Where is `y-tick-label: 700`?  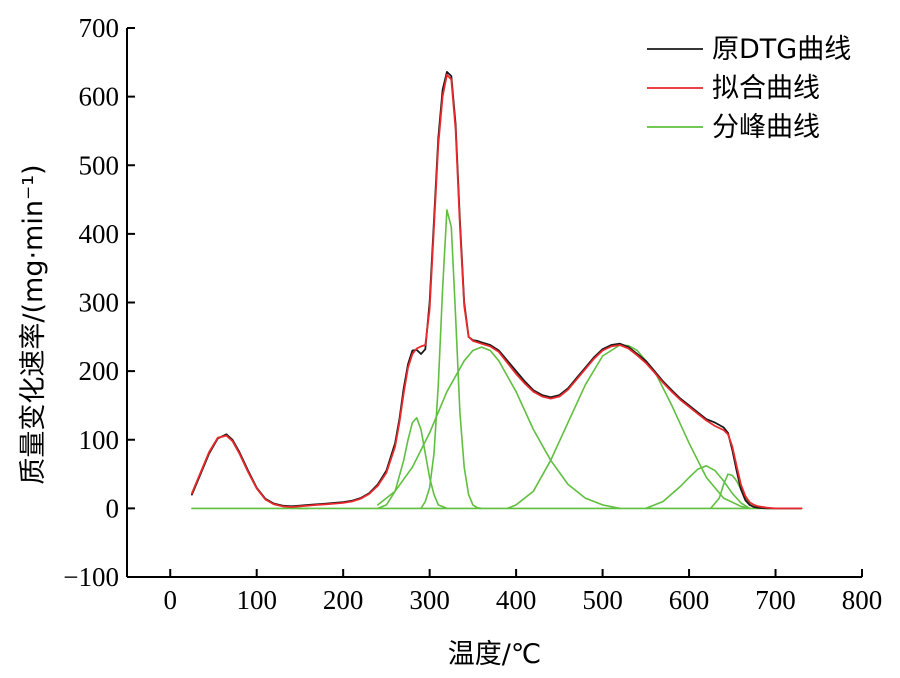 y-tick-label: 700 is located at coordinates (99, 28).